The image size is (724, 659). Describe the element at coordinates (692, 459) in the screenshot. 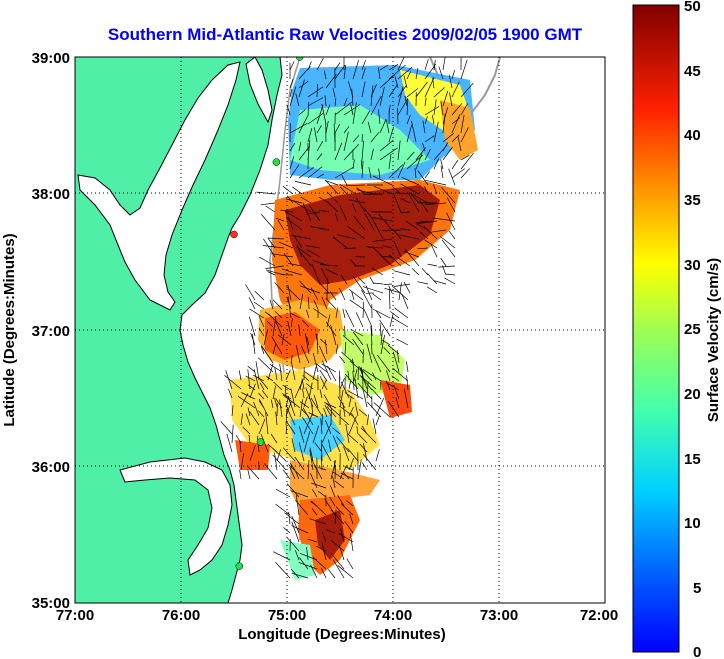

I see `colorbar-tick-label: 15` at that location.